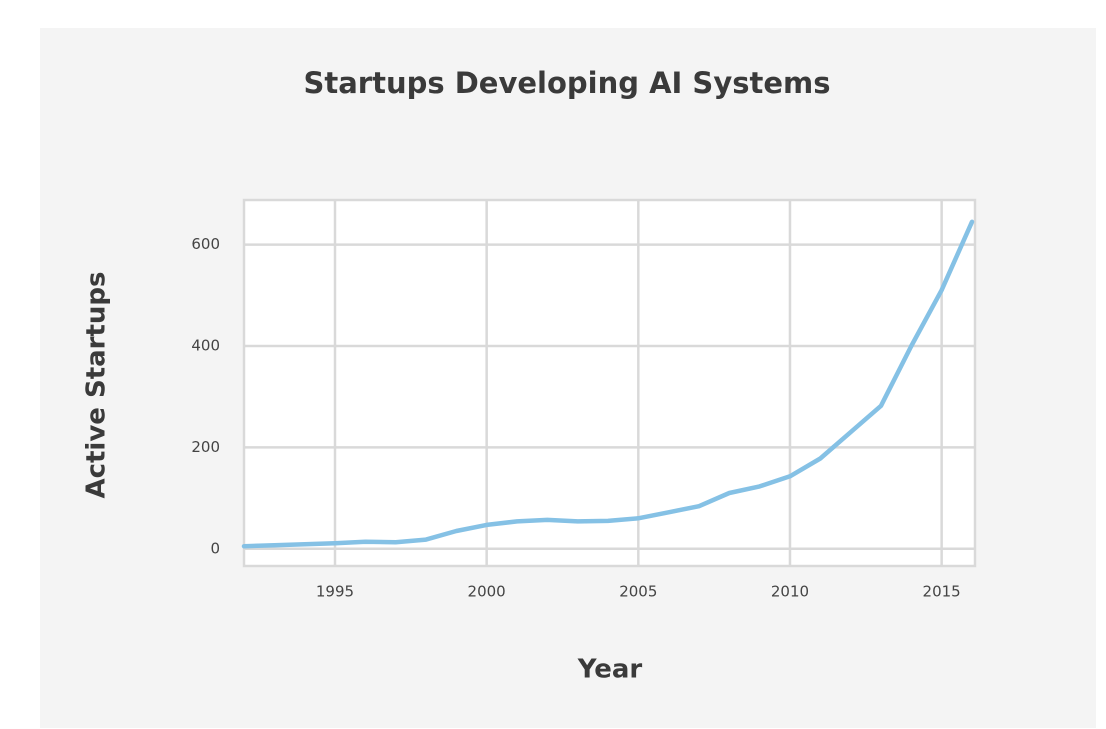 This screenshot has width=1106, height=729. What do you see at coordinates (638, 592) in the screenshot?
I see `x-tick-label: 2005` at bounding box center [638, 592].